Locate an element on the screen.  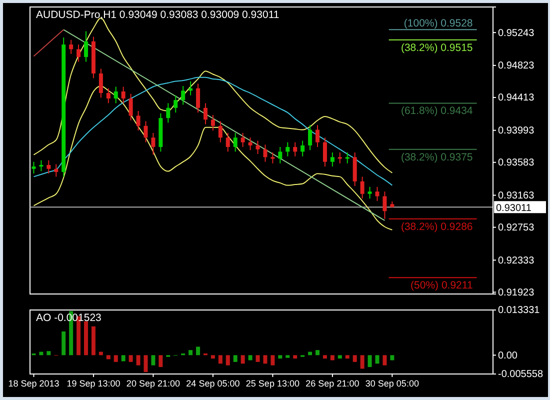
y-tick-label: 0.94413 is located at coordinates (516, 98).